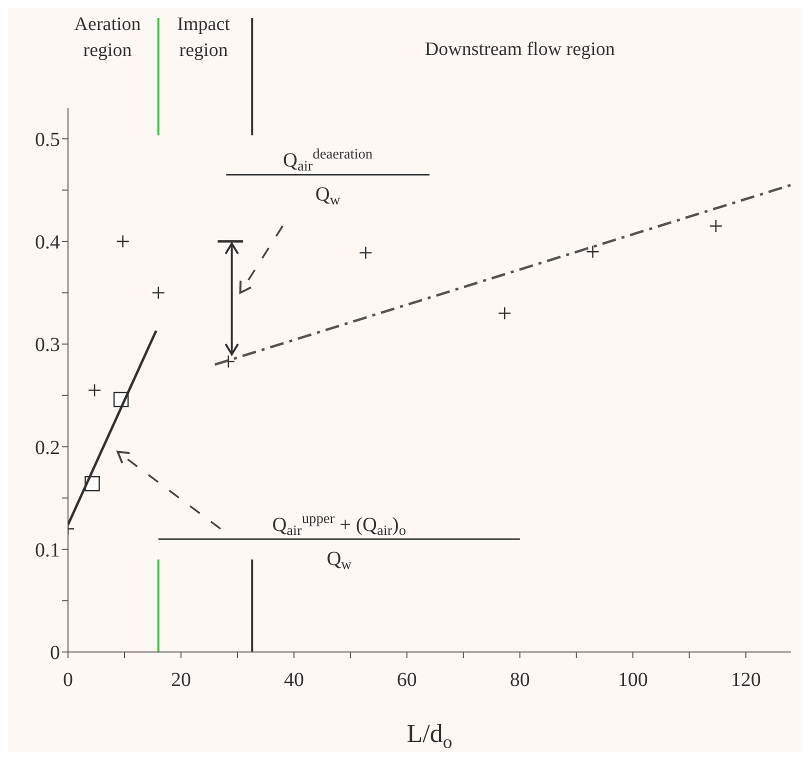 The width and height of the screenshot is (809, 760). What do you see at coordinates (294, 680) in the screenshot?
I see `x-tick-label: 40` at bounding box center [294, 680].